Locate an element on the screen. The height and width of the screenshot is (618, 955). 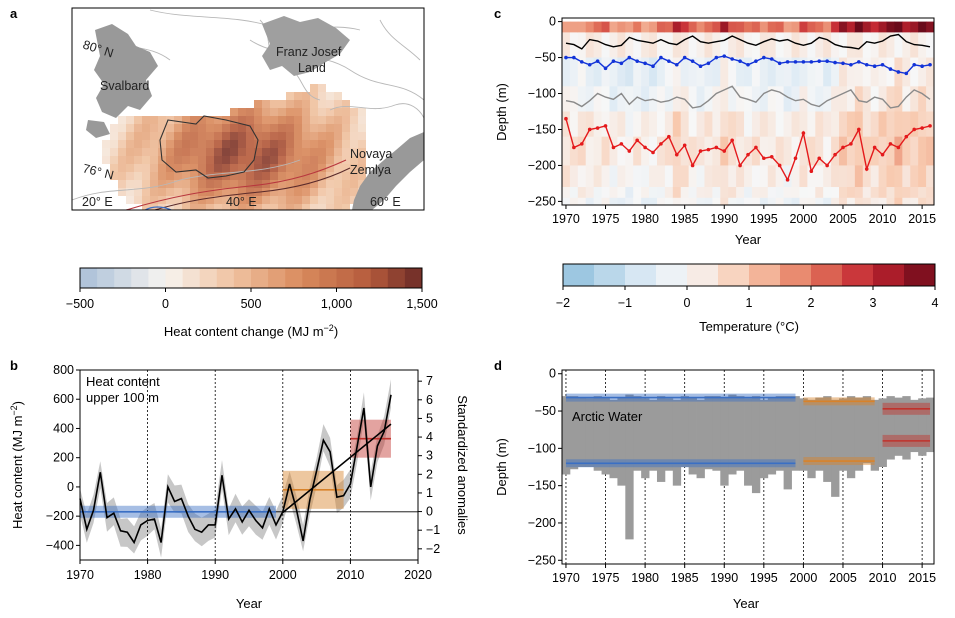
colorbar-c-cells is located at coordinates (749, 275).